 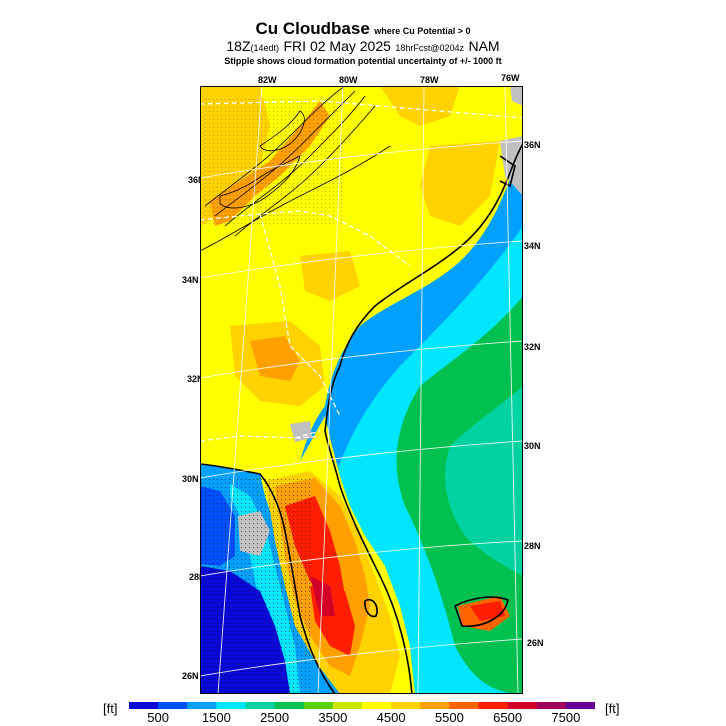 What do you see at coordinates (449, 717) in the screenshot?
I see `colorbar-tick-label: 5500` at bounding box center [449, 717].